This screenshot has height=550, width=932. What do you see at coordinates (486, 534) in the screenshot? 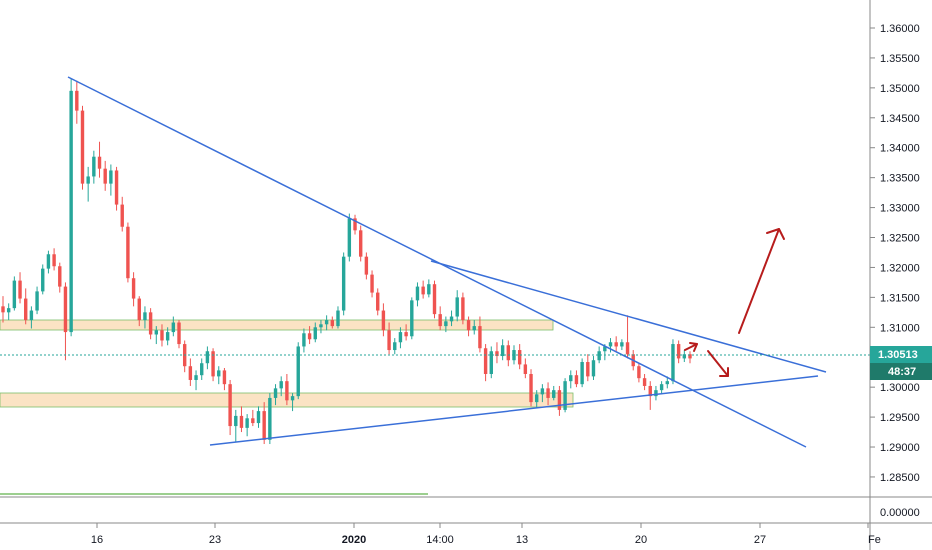
I see `time-axis: 16 23 2020 14:00 13 20 27 Fe` at bounding box center [486, 534].